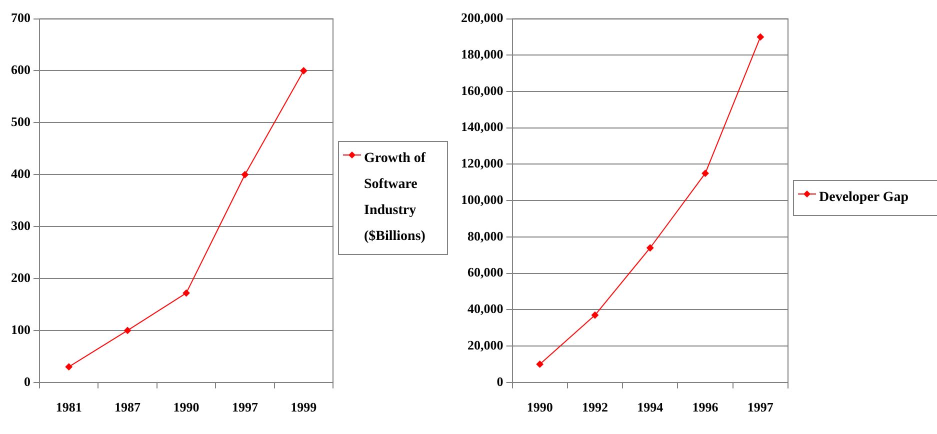 This screenshot has height=434, width=937. Describe the element at coordinates (395, 198) in the screenshot. I see `legend-label: Growth of Software Industry ($Billions)` at that location.